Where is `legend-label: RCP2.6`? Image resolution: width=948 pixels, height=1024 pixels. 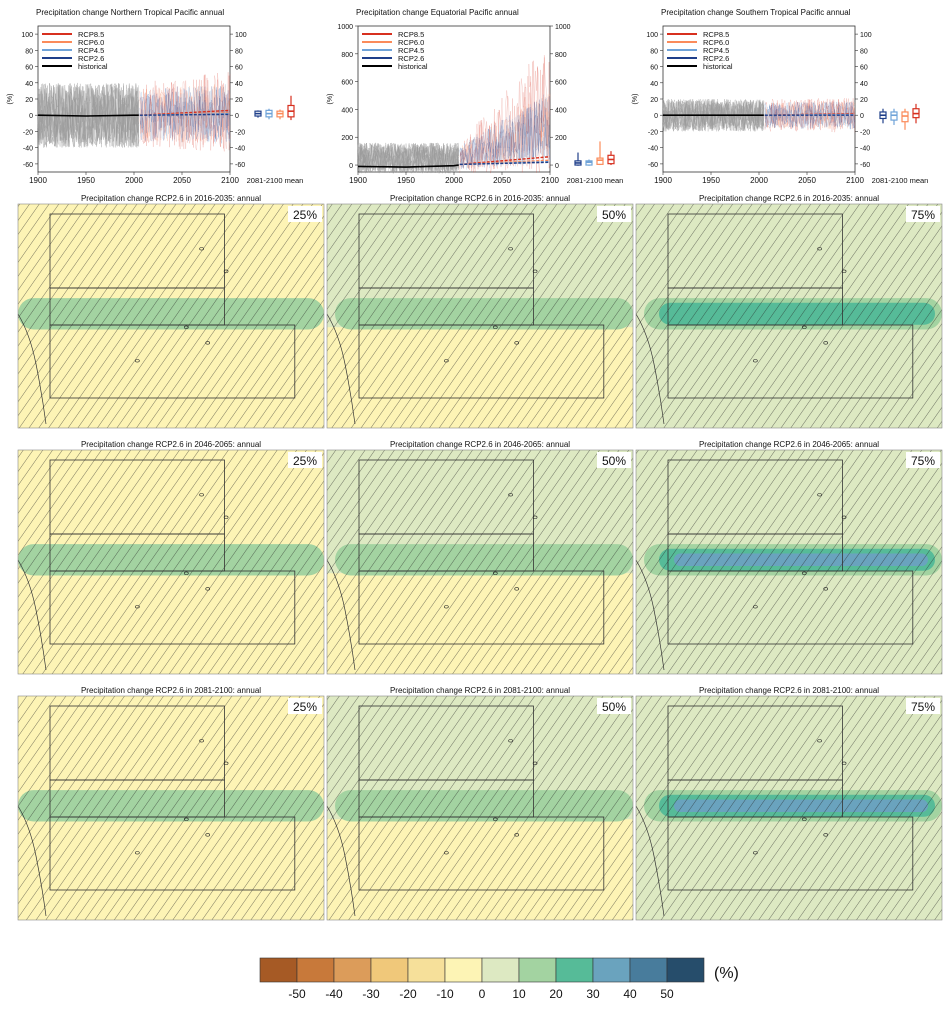 legend-label: RCP2.6 is located at coordinates (716, 58).